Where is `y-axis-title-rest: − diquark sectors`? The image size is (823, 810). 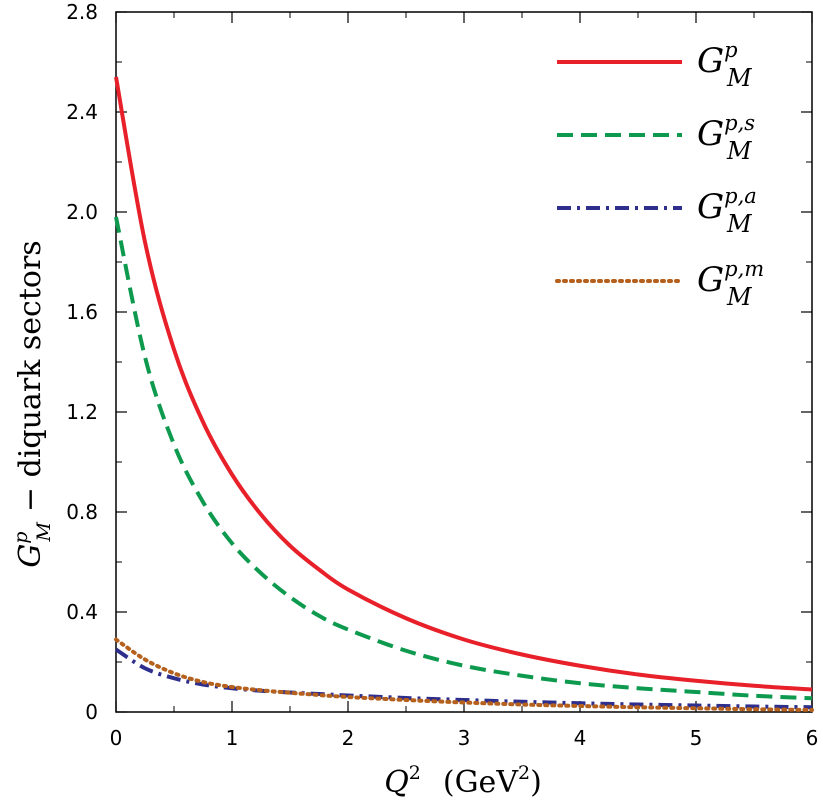
y-axis-title-rest: − diquark sectors is located at coordinates (30, 376).